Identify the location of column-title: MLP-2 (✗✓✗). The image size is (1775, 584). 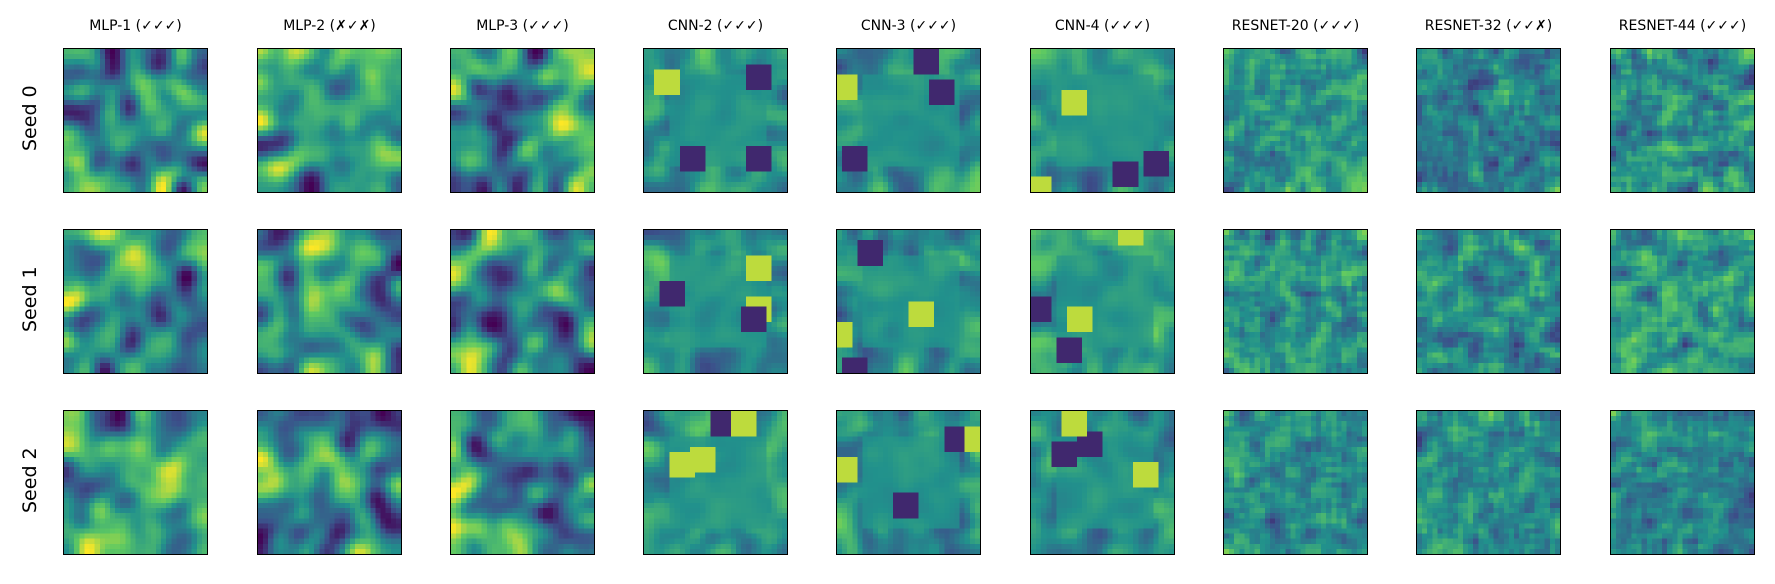
(330, 26).